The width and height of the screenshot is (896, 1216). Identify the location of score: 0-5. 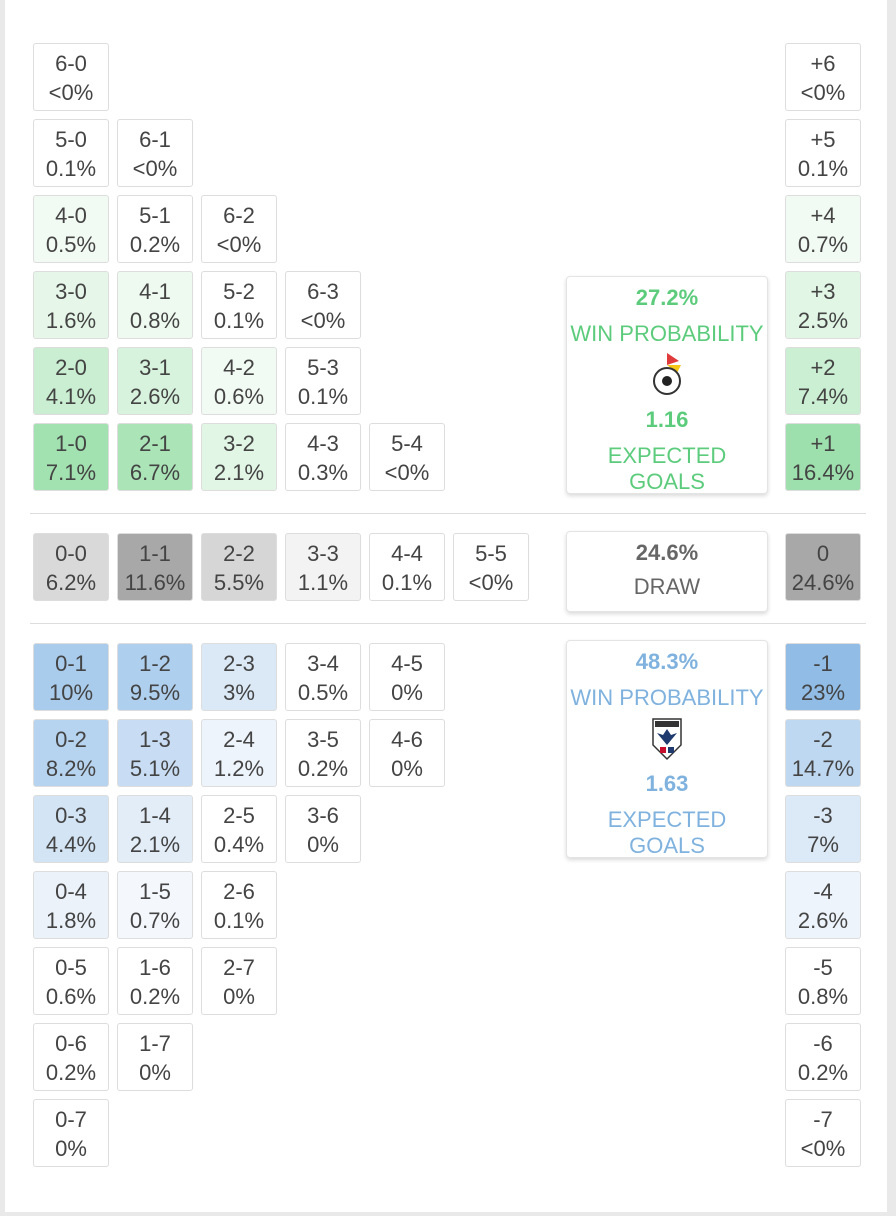
(71, 967).